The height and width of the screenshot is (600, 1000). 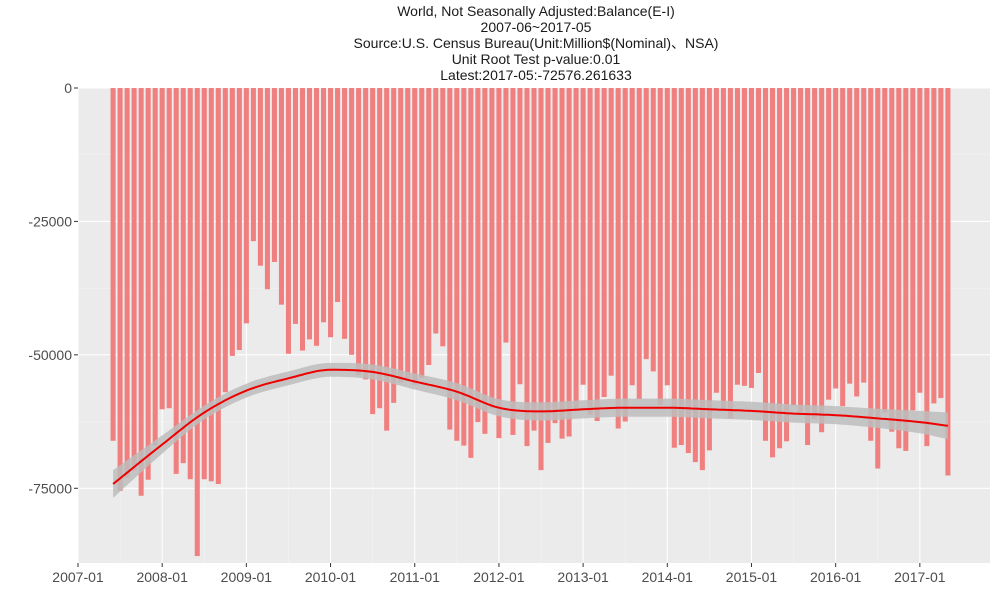 I want to click on x-tick-label: 2008-01, so click(x=162, y=577).